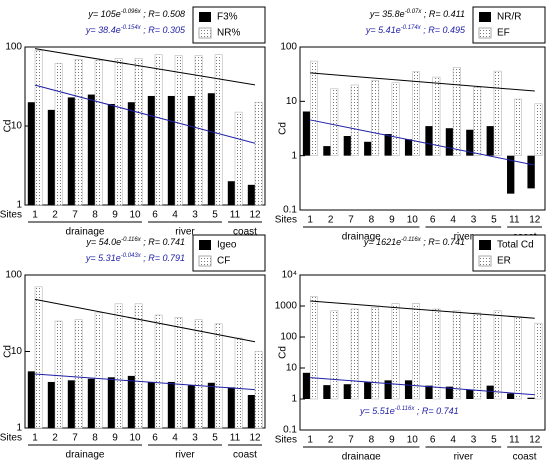 Image resolution: width=550 pixels, height=460 pixels. What do you see at coordinates (135, 242) in the screenshot?
I see `trend-equation: y= 54.0e-0.116x ; R= 0.741` at bounding box center [135, 242].